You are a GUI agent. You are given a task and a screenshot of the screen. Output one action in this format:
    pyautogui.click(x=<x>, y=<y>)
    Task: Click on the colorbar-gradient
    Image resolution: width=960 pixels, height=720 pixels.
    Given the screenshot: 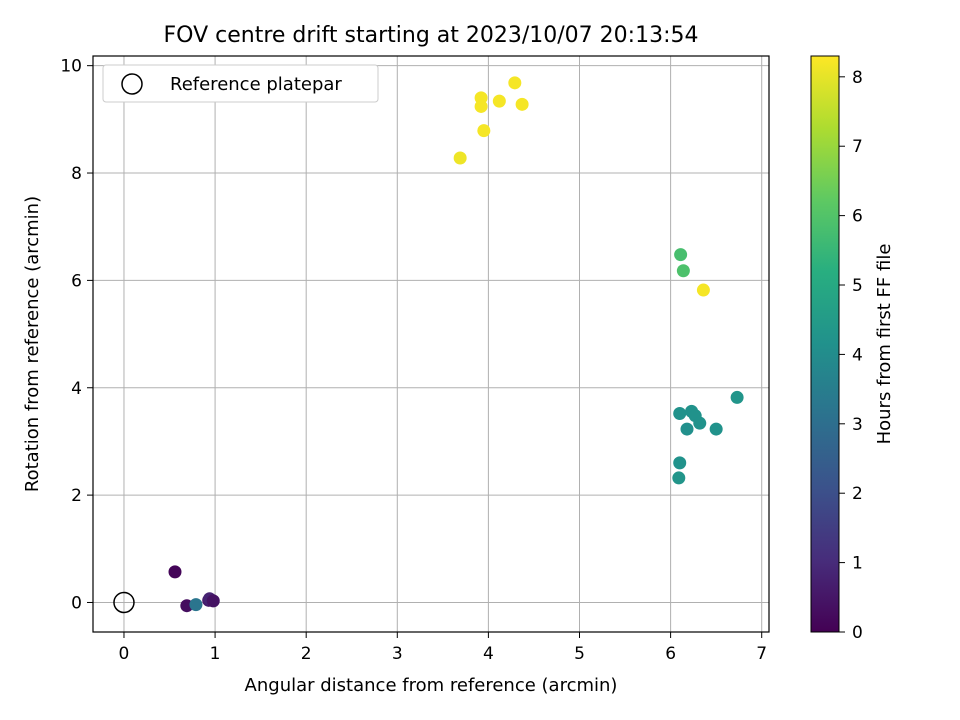 What is the action you would take?
    pyautogui.click(x=825, y=344)
    